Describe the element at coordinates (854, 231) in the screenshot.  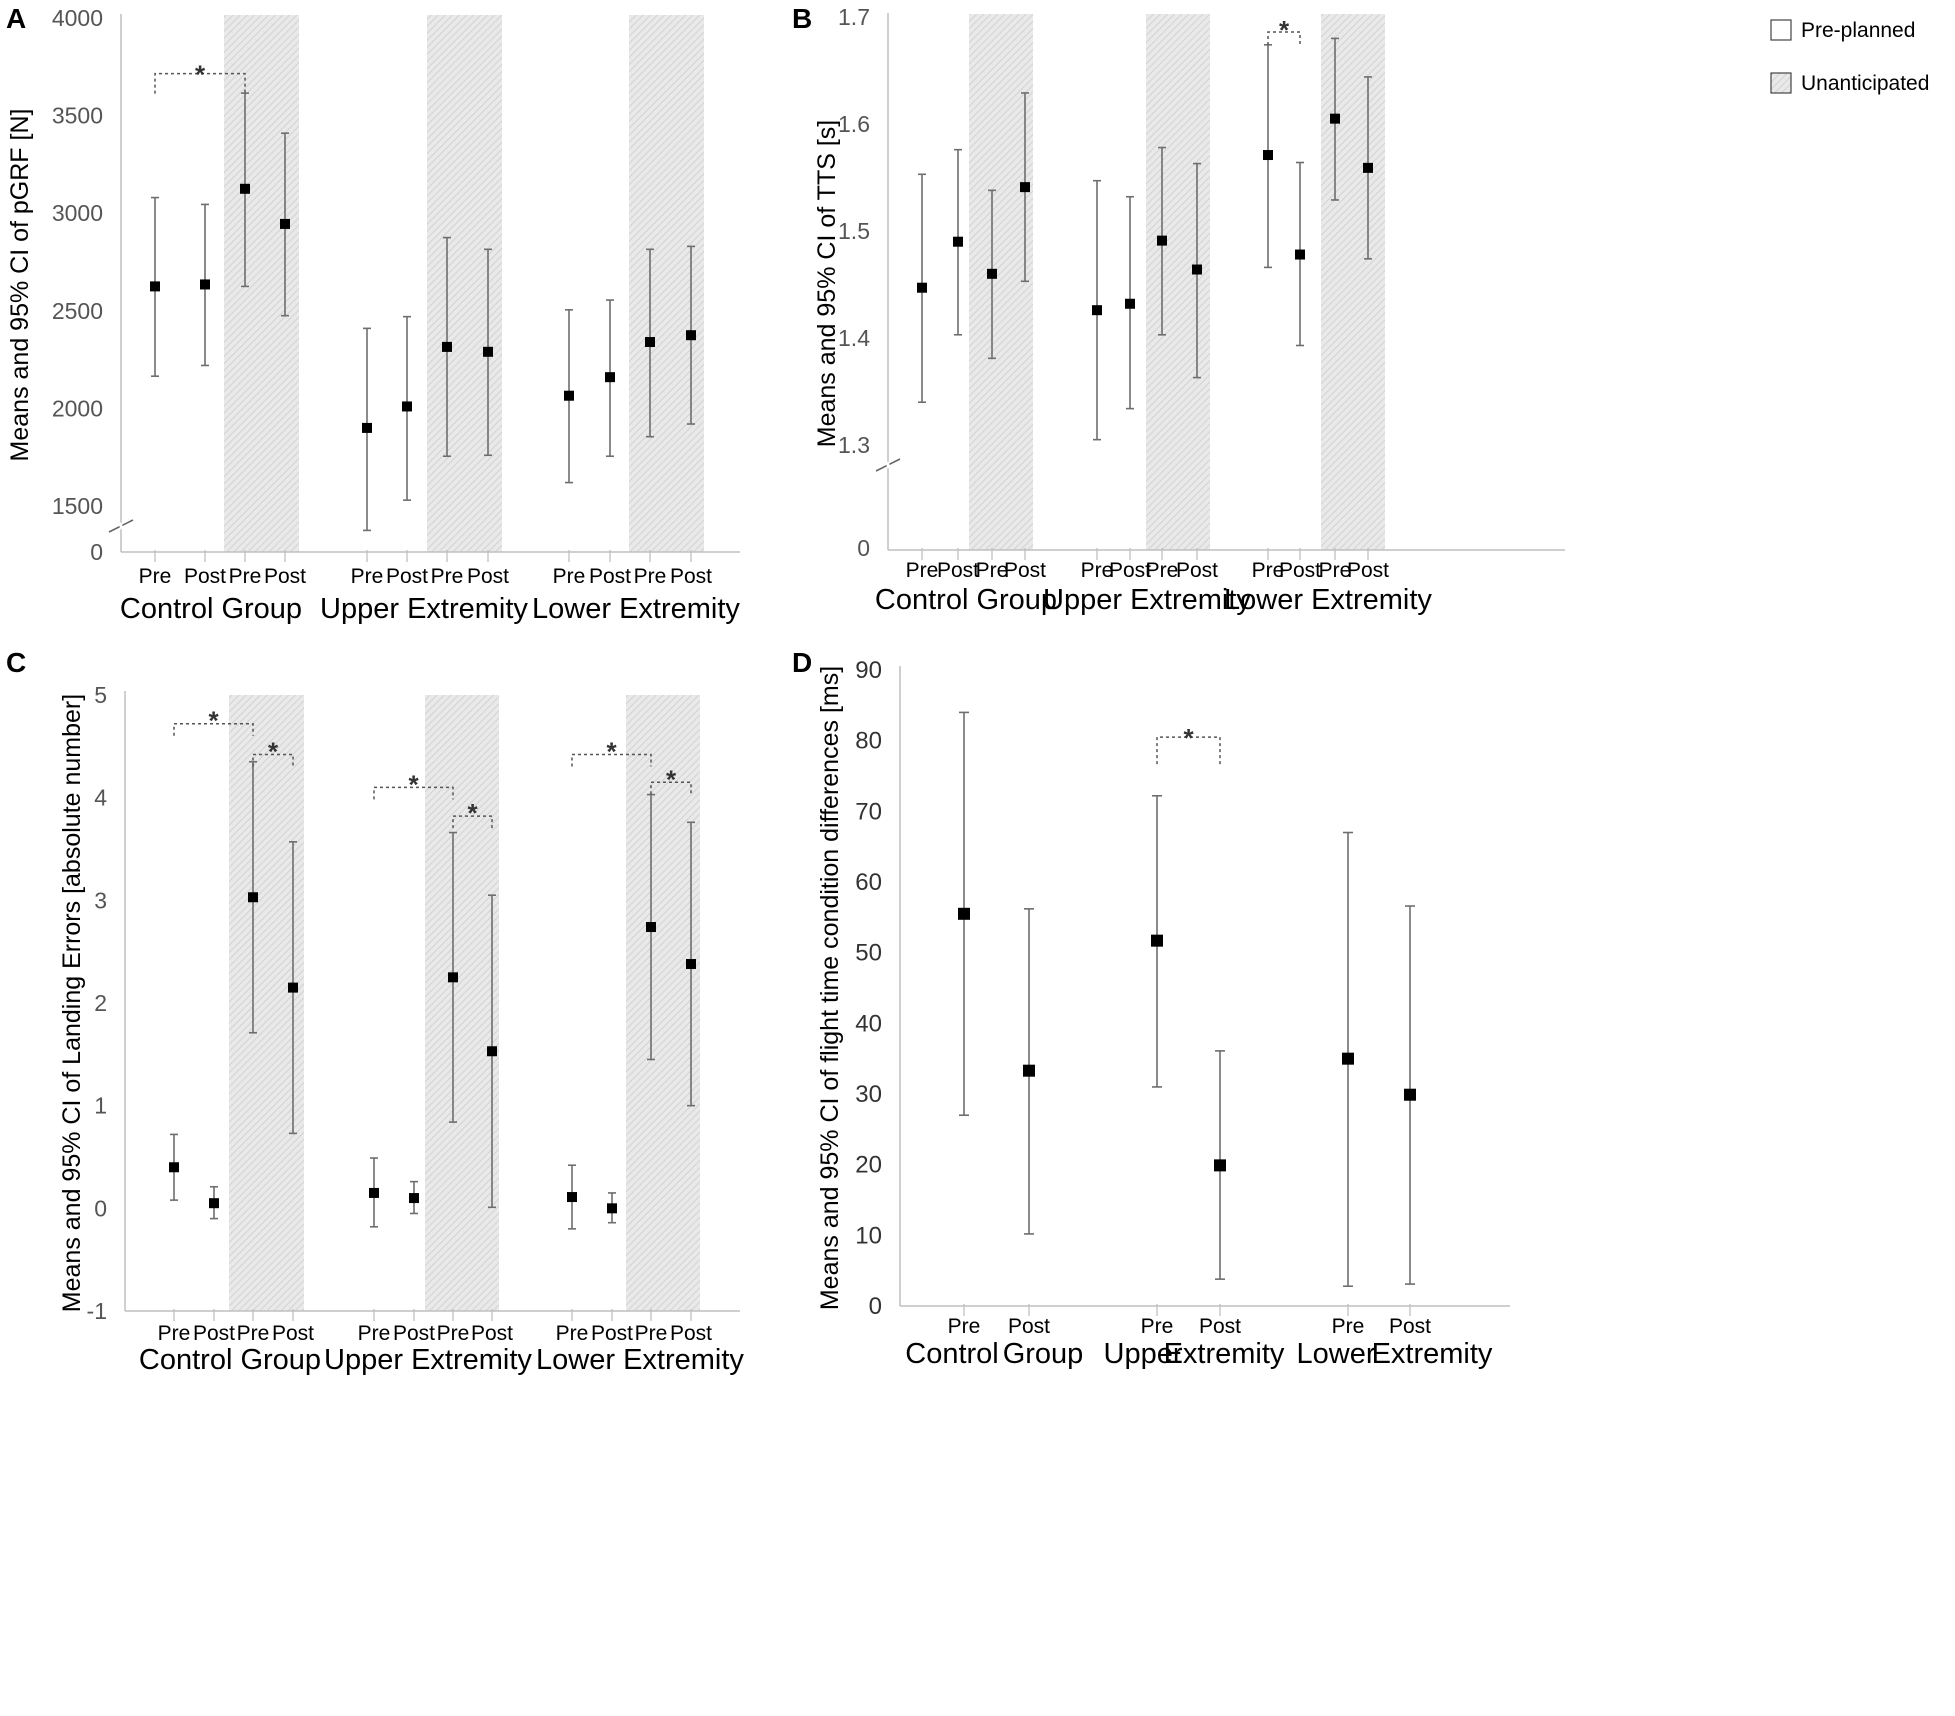
I see `y-tick-label: 1.5` at that location.